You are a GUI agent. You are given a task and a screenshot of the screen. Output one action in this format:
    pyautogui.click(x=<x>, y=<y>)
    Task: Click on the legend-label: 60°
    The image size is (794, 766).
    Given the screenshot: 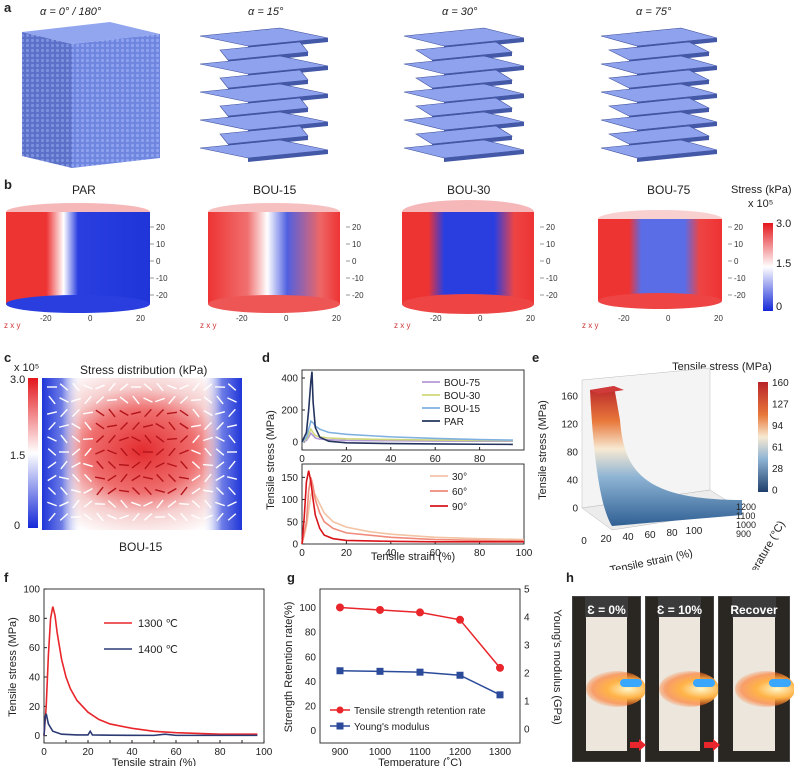 What is the action you would take?
    pyautogui.click(x=459, y=492)
    